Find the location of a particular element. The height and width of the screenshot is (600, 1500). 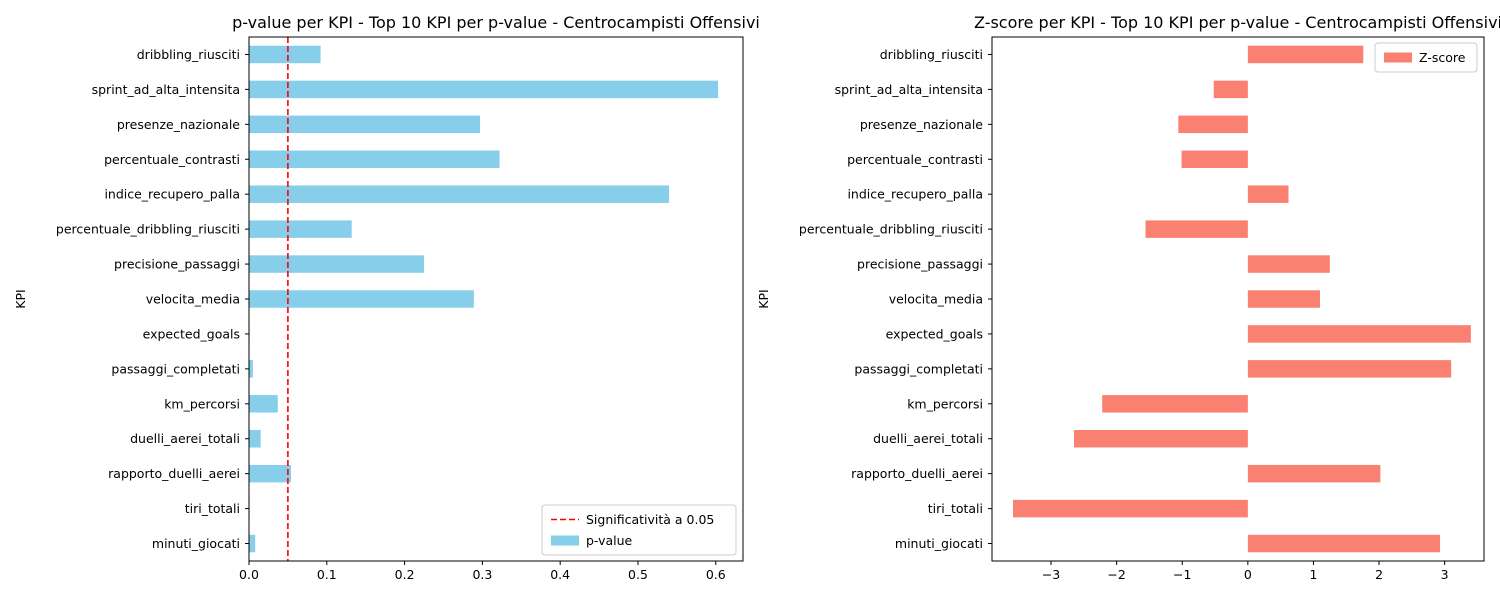

zscore-ytick-label-rapporto-duelli-aerei: rapporto_duelli_aerei is located at coordinates (917, 473).